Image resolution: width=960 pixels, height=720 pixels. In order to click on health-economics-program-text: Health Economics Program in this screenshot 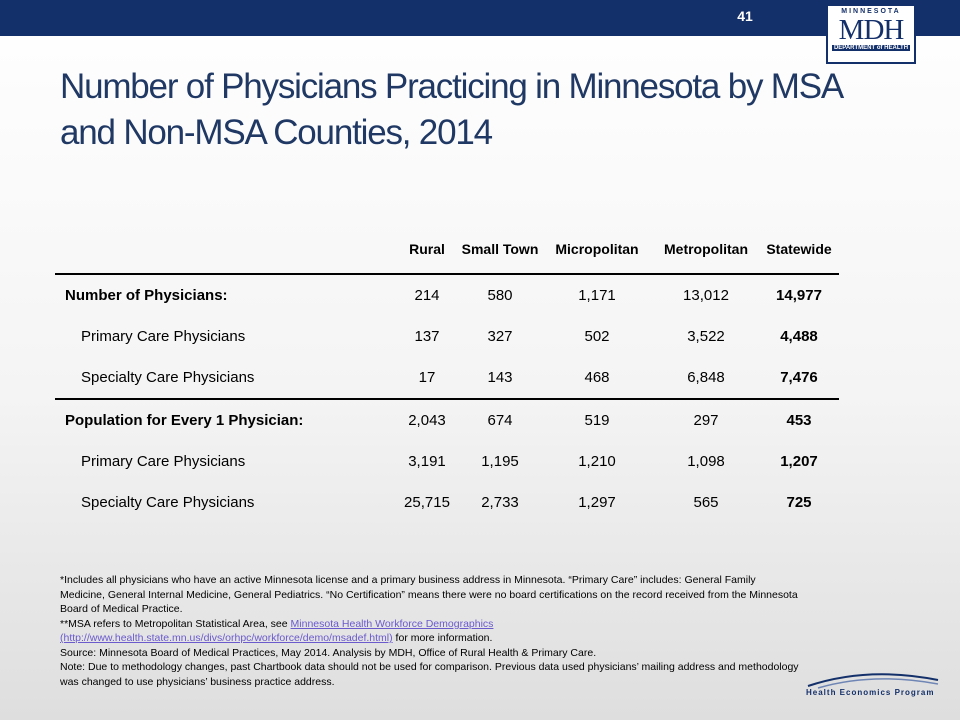, I will do `click(870, 692)`.